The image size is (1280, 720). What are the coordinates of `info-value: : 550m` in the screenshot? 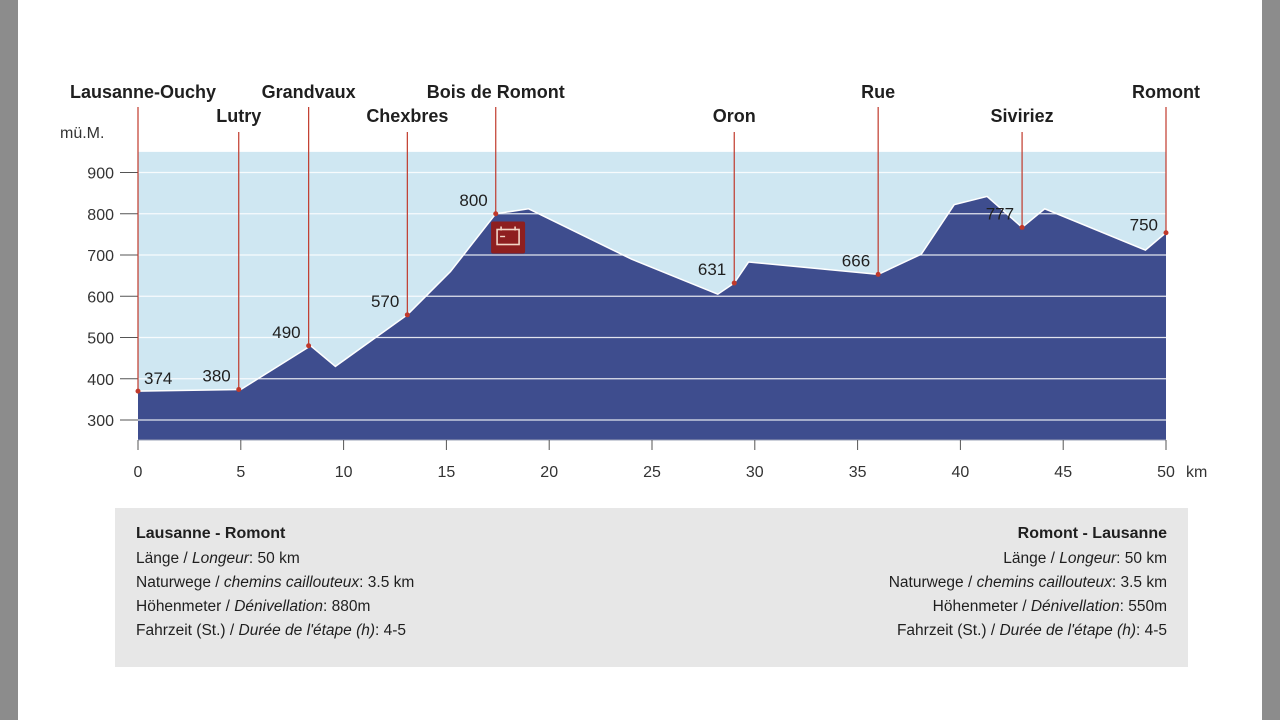 It's located at (1143, 606).